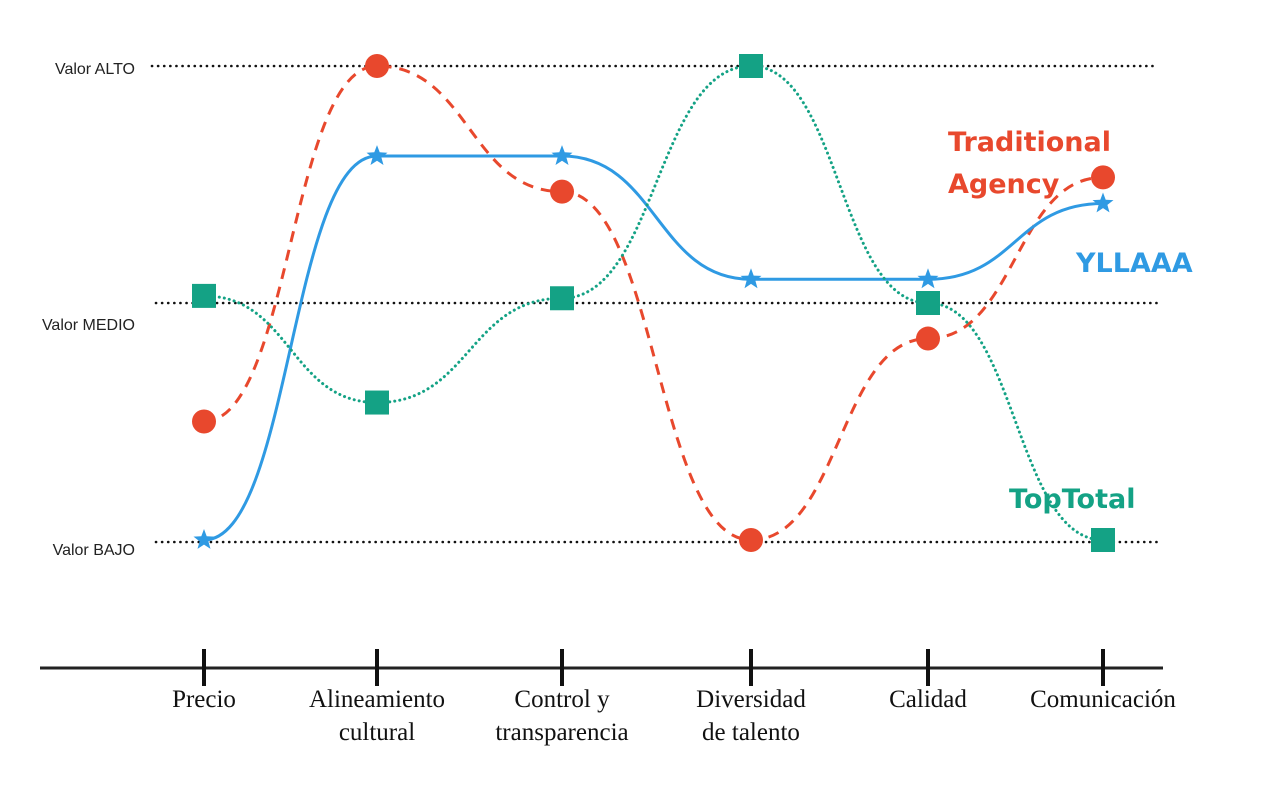 This screenshot has width=1263, height=791. I want to click on point-traditional-agency-alineamiento-cultural, so click(377, 66).